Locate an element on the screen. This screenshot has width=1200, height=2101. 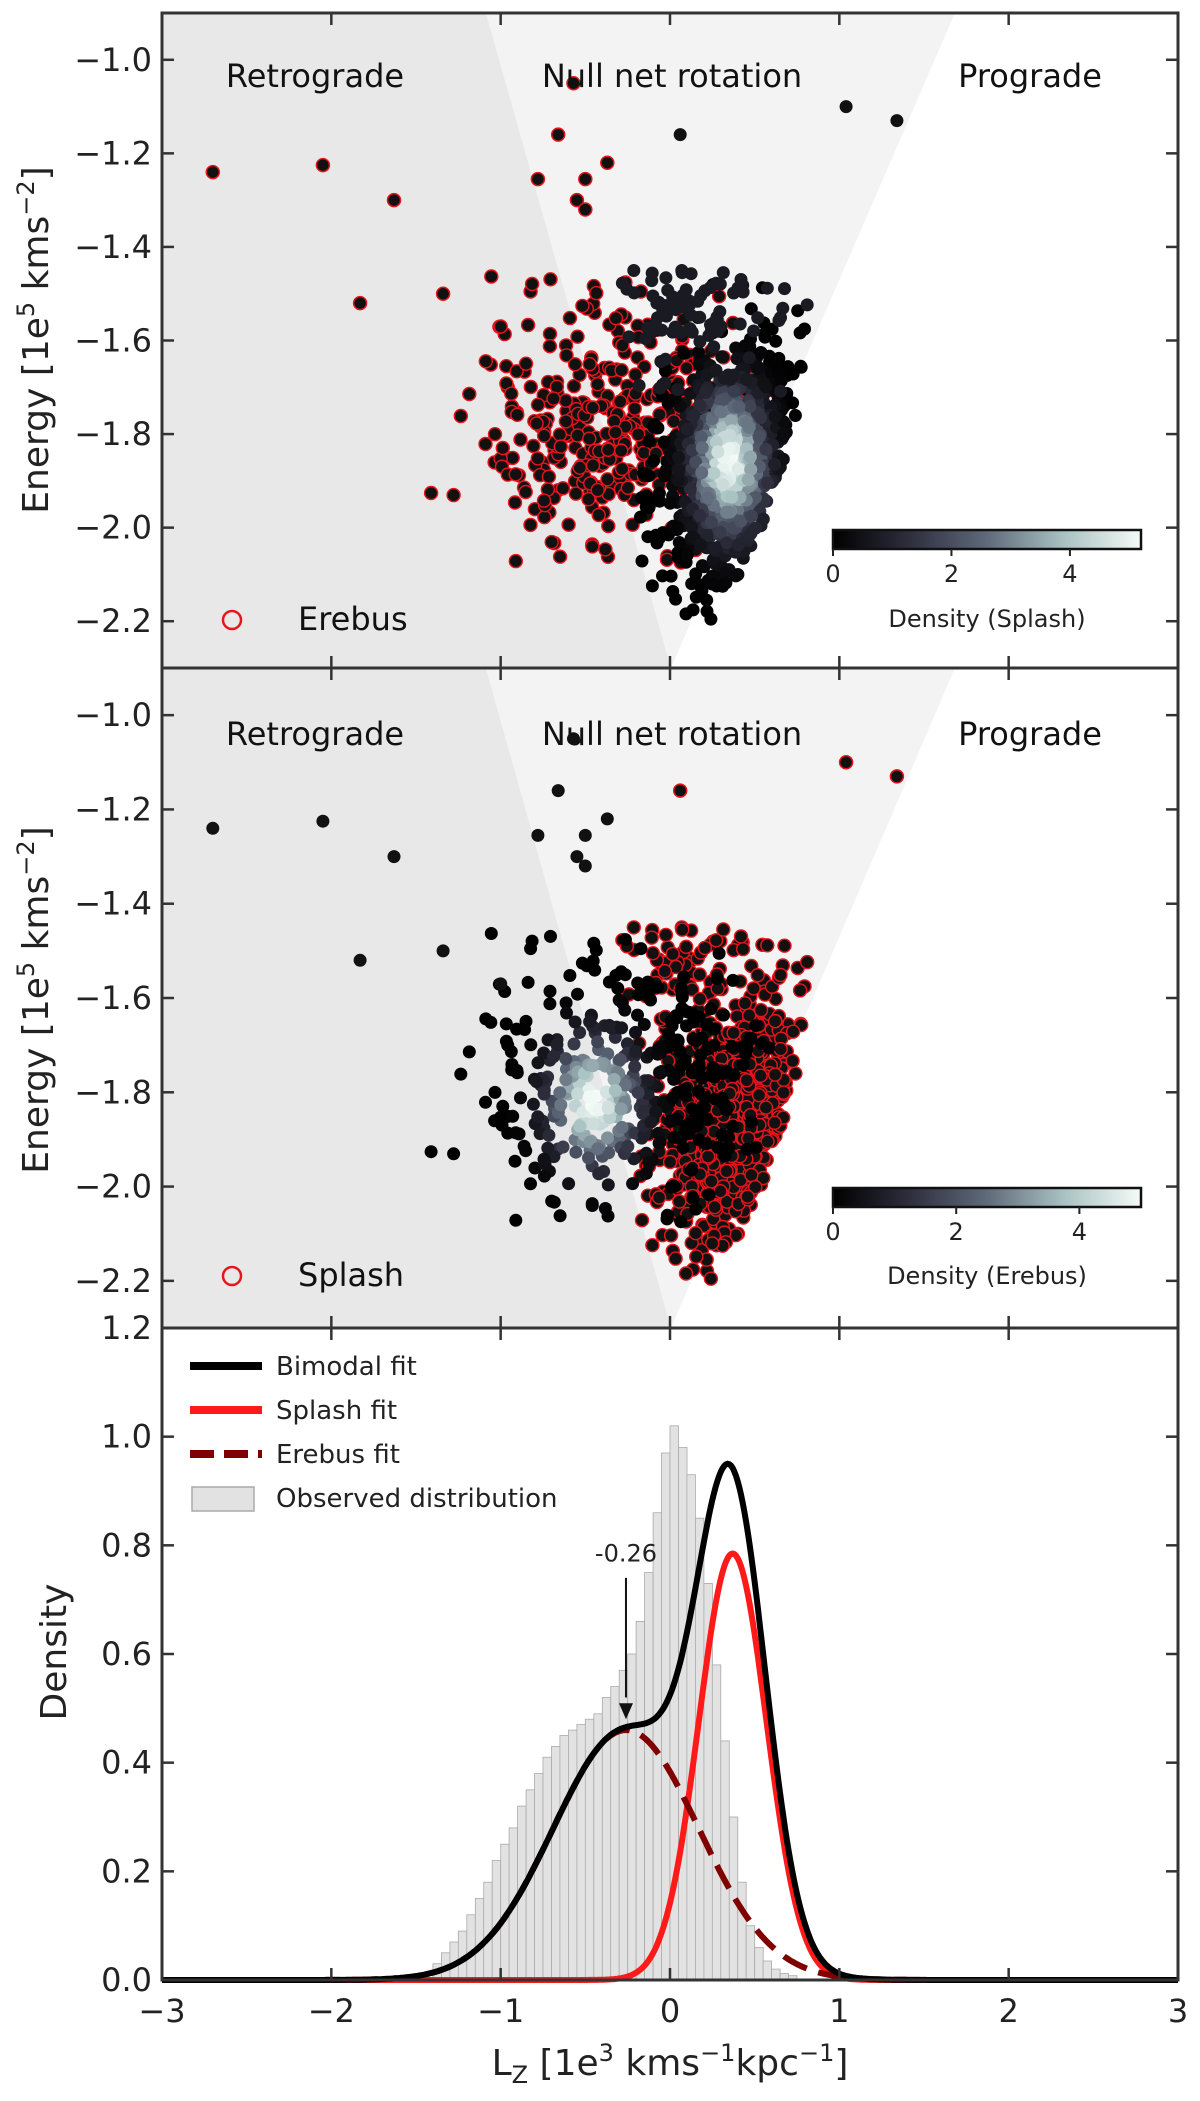
legend-marker-erebus is located at coordinates (232, 620).